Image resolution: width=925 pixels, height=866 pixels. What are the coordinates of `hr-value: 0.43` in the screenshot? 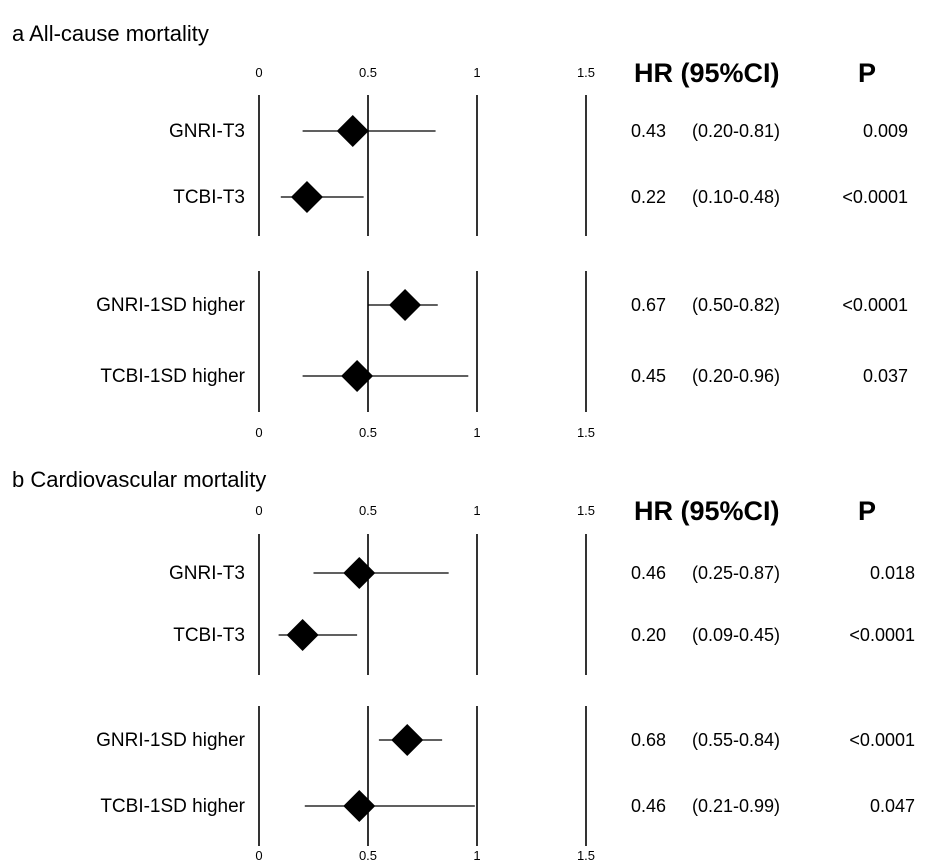 It's located at (648, 131).